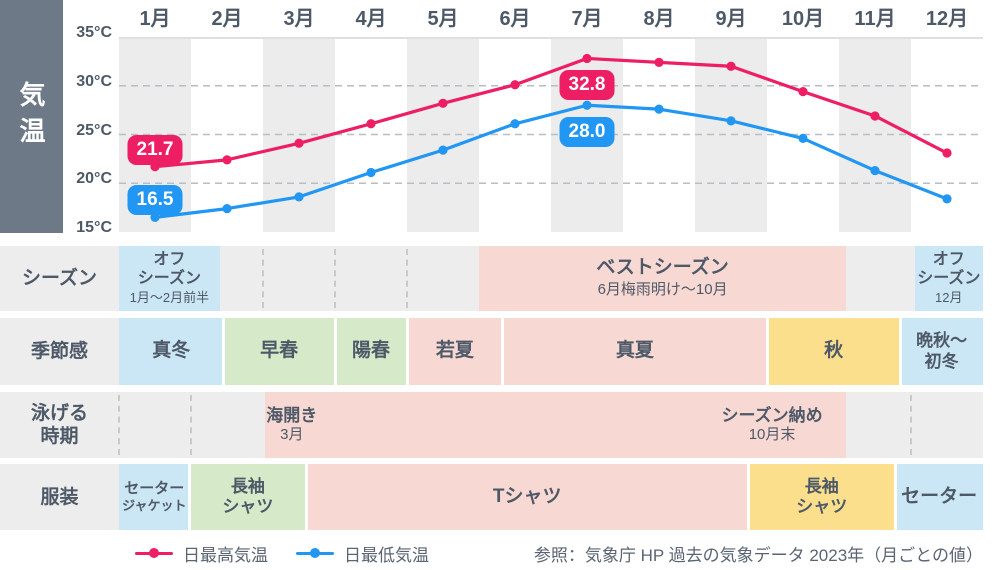  I want to click on band-cell: 早春, so click(279, 351).